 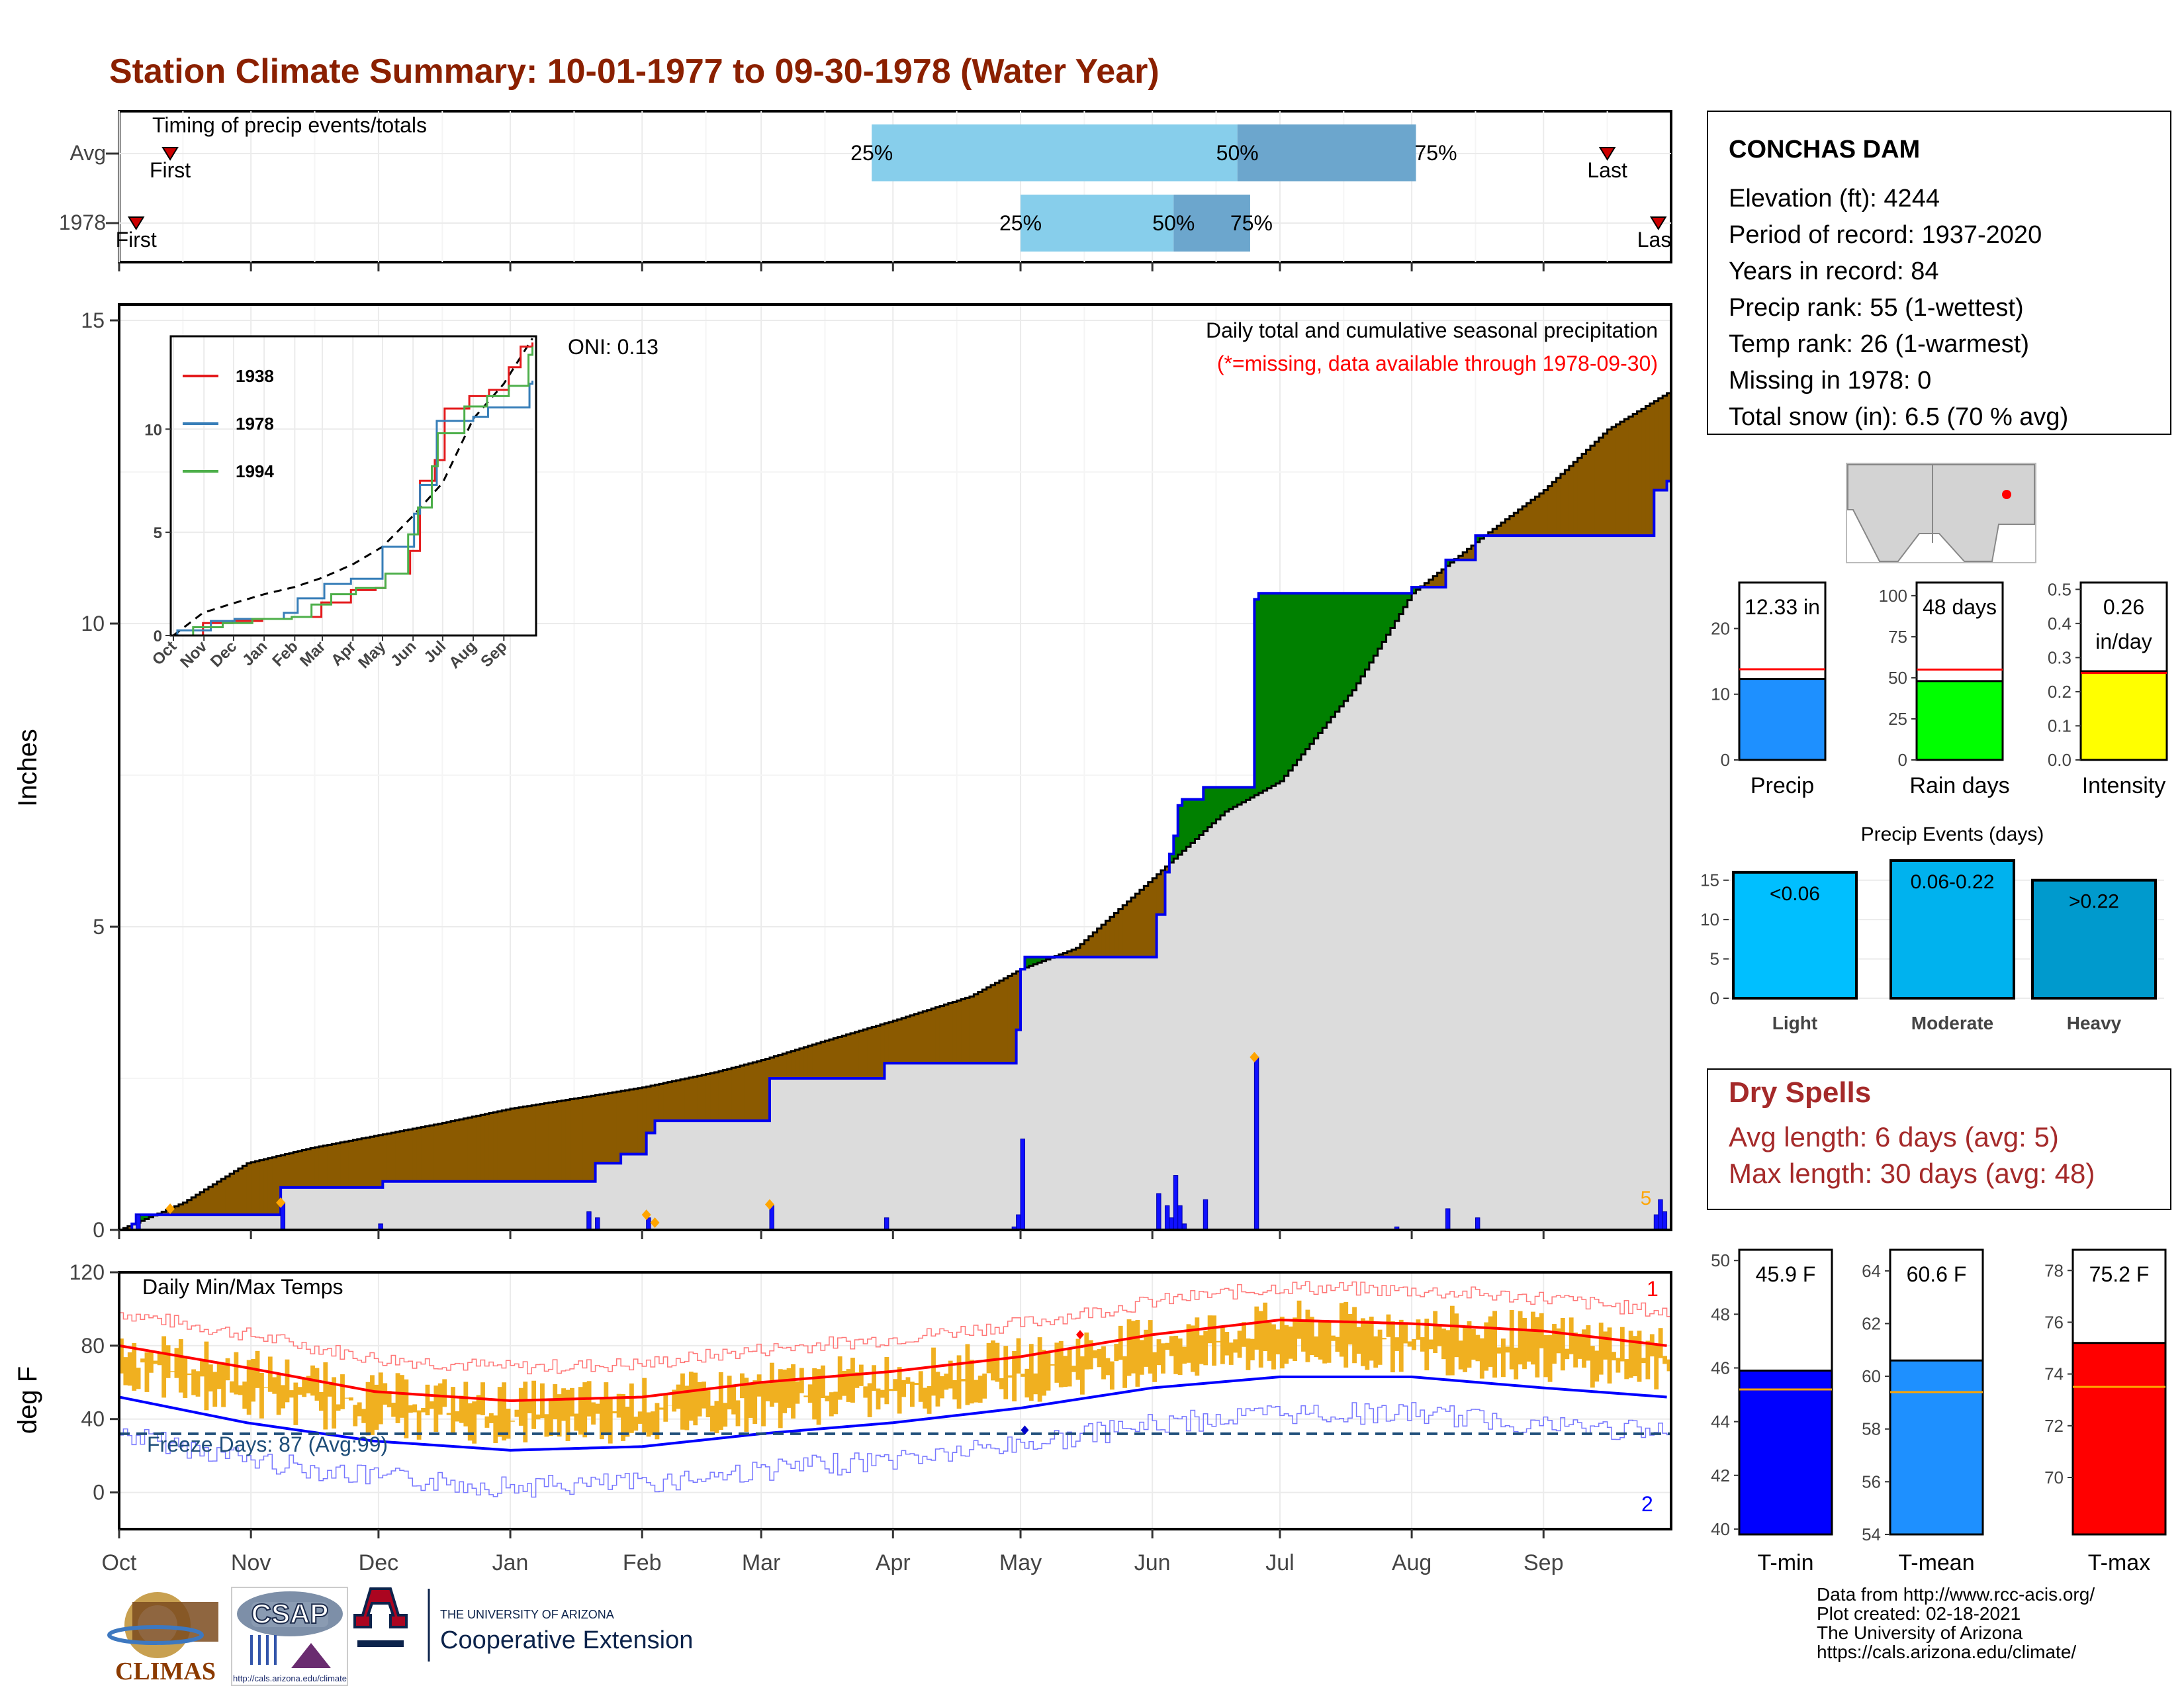 What do you see at coordinates (1897, 678) in the screenshot?
I see `mini-ytick-label: 50` at bounding box center [1897, 678].